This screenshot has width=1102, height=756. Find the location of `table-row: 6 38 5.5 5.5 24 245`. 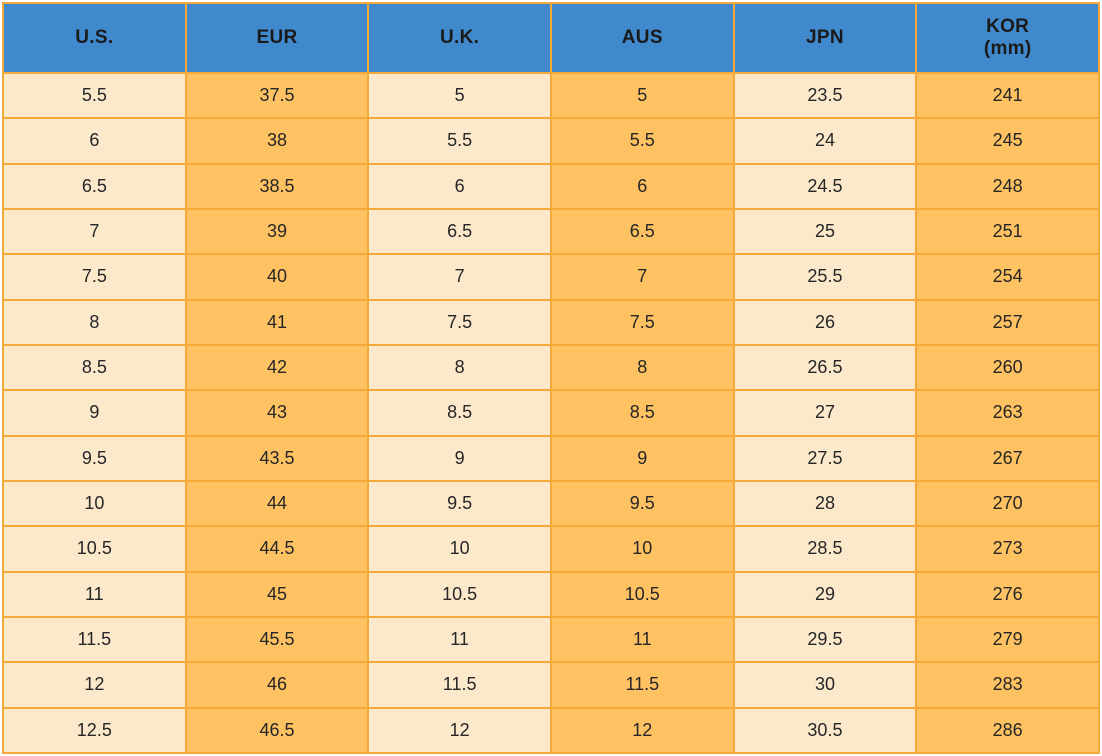

table-row: 6 38 5.5 5.5 24 245 is located at coordinates (551, 141).